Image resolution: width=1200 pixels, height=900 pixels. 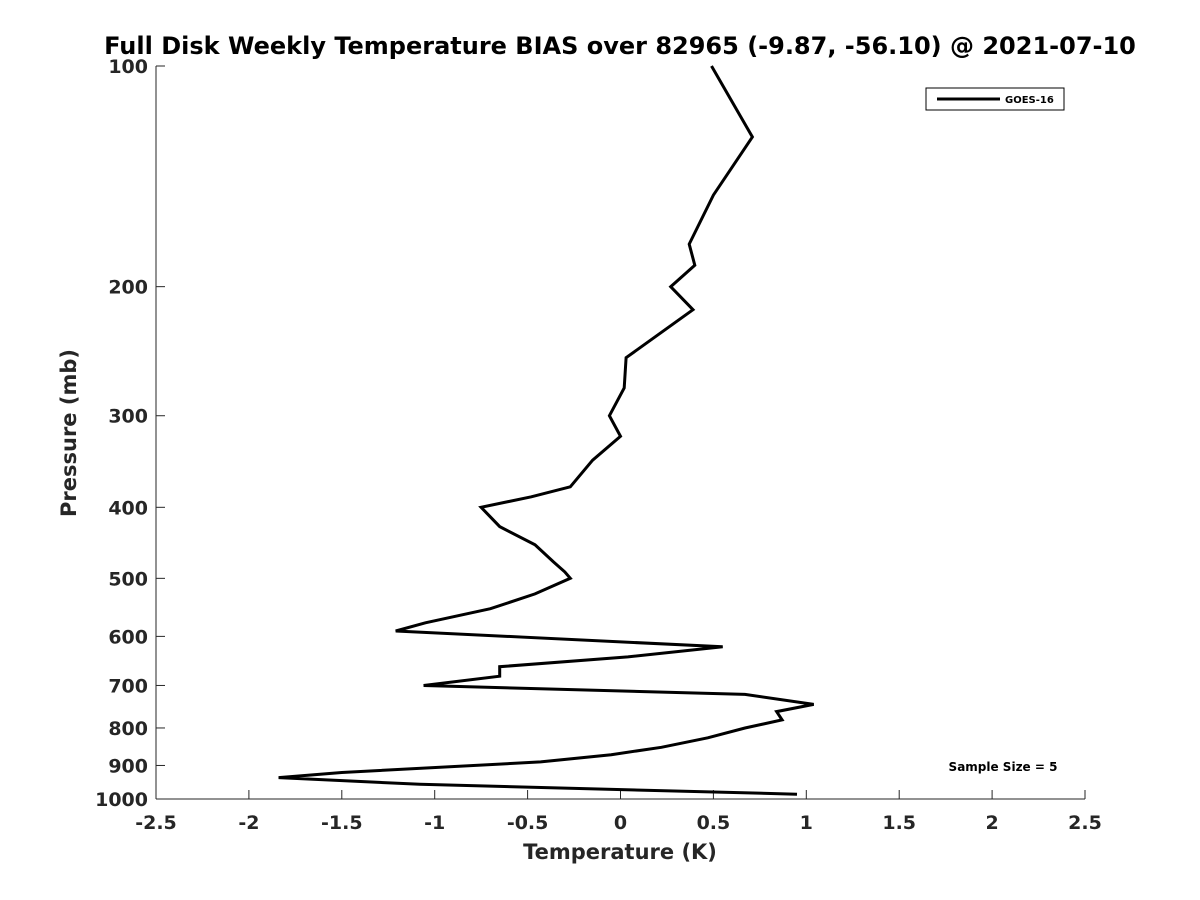 I want to click on x-tick-label: -1, so click(x=434, y=823).